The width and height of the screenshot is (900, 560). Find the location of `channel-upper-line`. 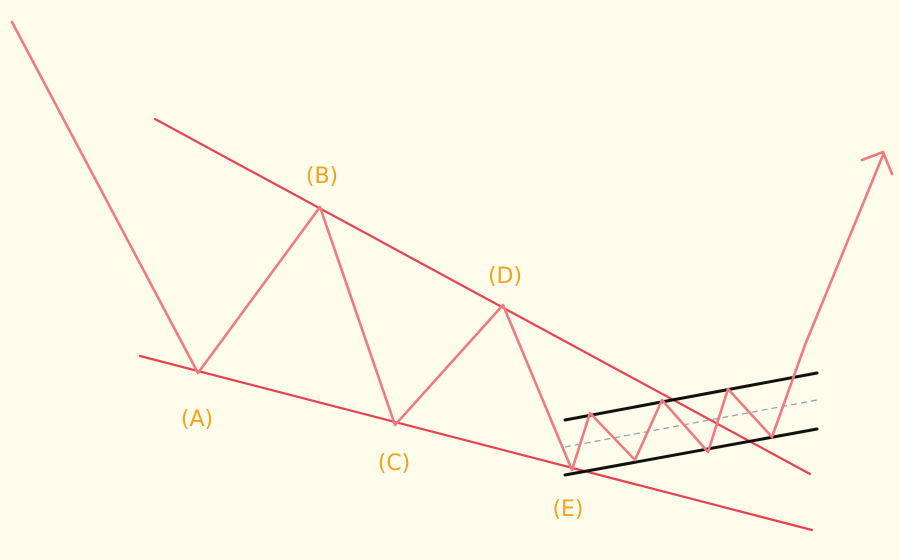

channel-upper-line is located at coordinates (691, 396).